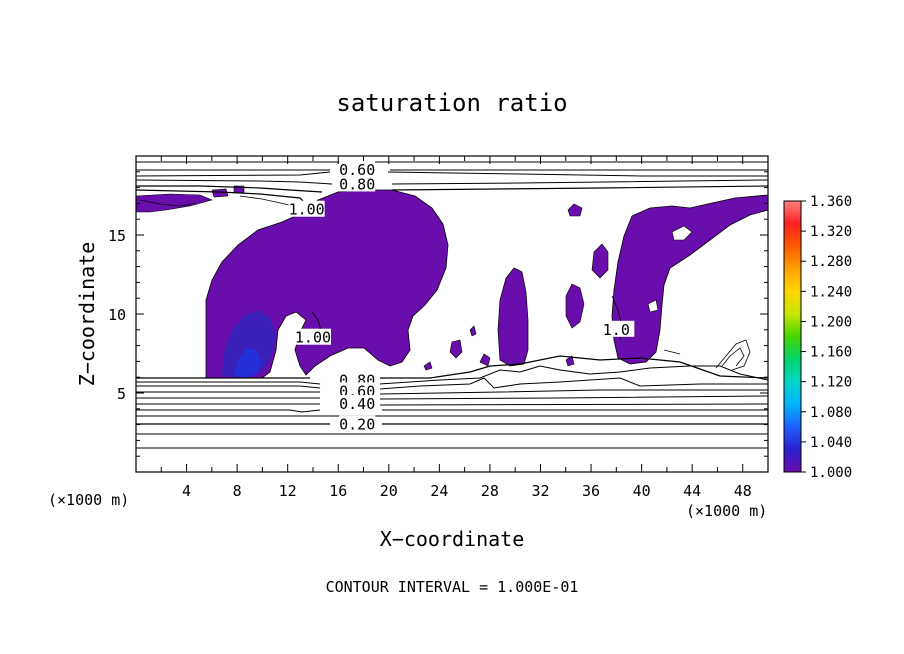  Describe the element at coordinates (117, 315) in the screenshot. I see `y-tick-label: 10` at that location.